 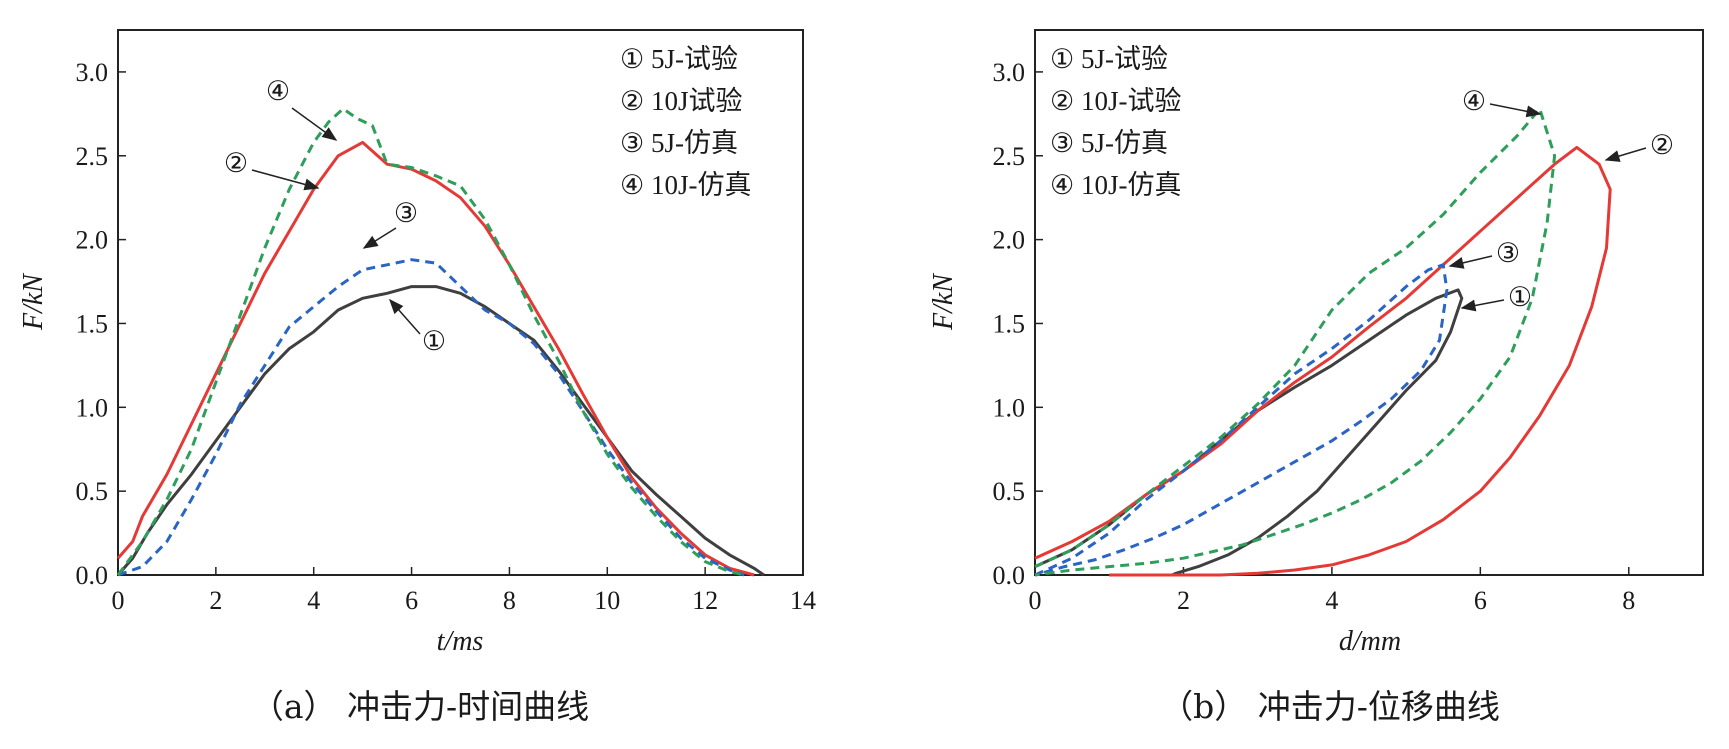 I want to click on chart-a-y-tick-label-1: 0.5, so click(x=92, y=491).